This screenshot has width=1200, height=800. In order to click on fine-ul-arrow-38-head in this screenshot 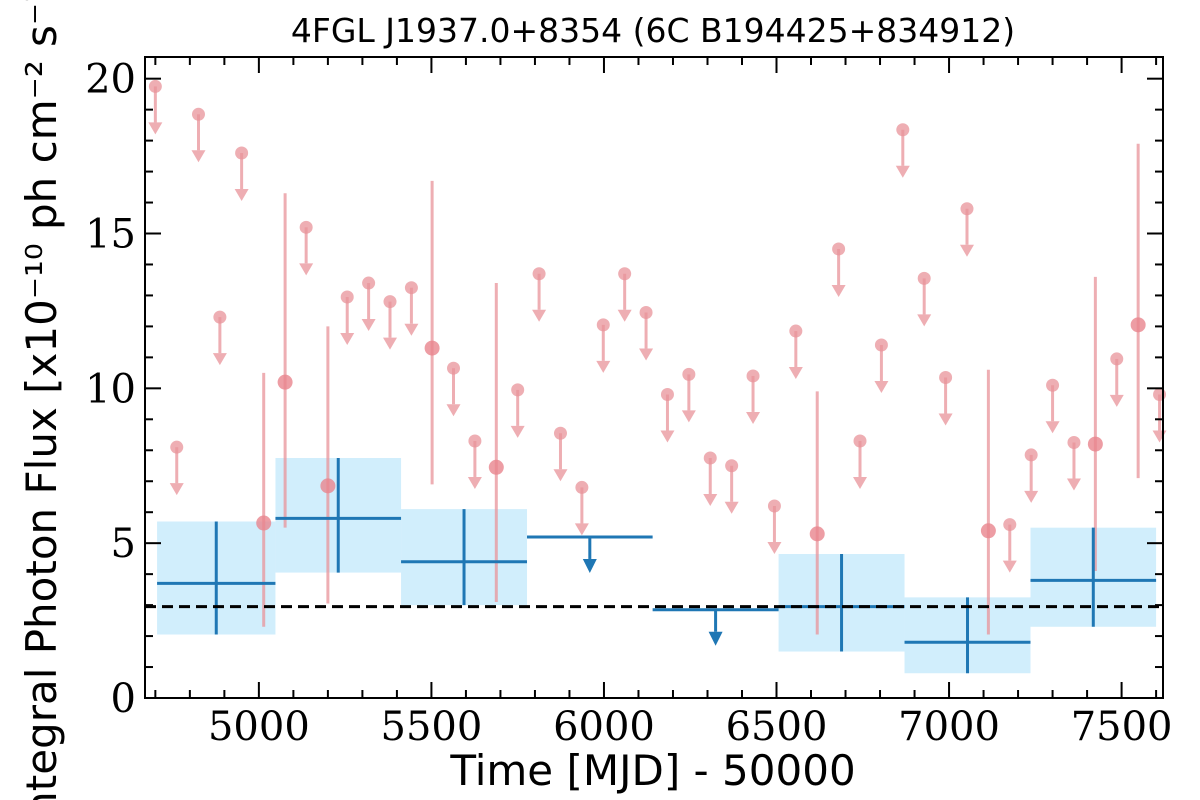, I will do `click(1159, 436)`.